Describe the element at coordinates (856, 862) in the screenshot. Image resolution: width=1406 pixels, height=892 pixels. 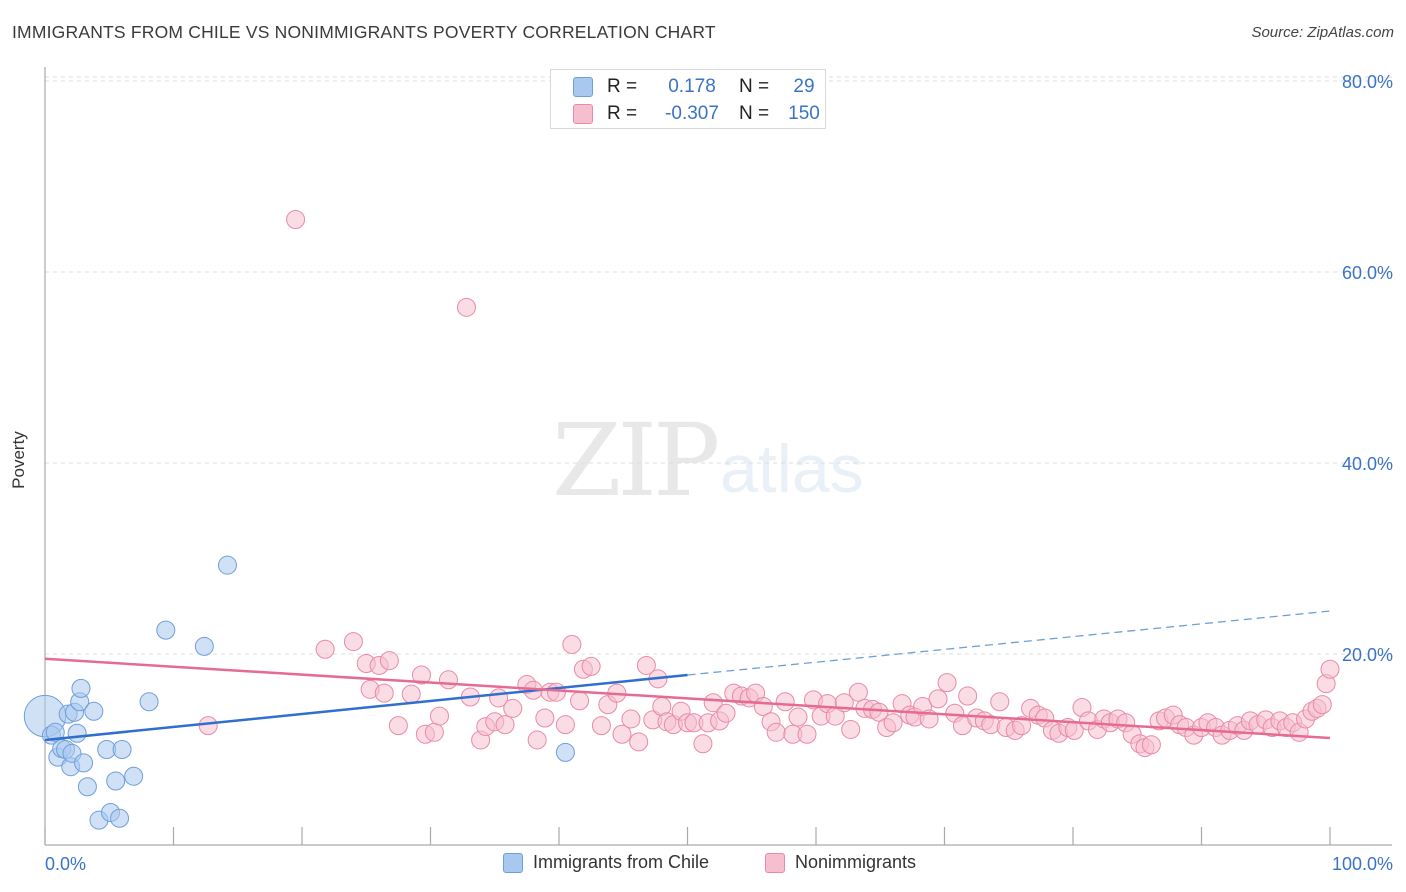
I see `legend-label-nonimmigrants: Nonimmigrants` at that location.